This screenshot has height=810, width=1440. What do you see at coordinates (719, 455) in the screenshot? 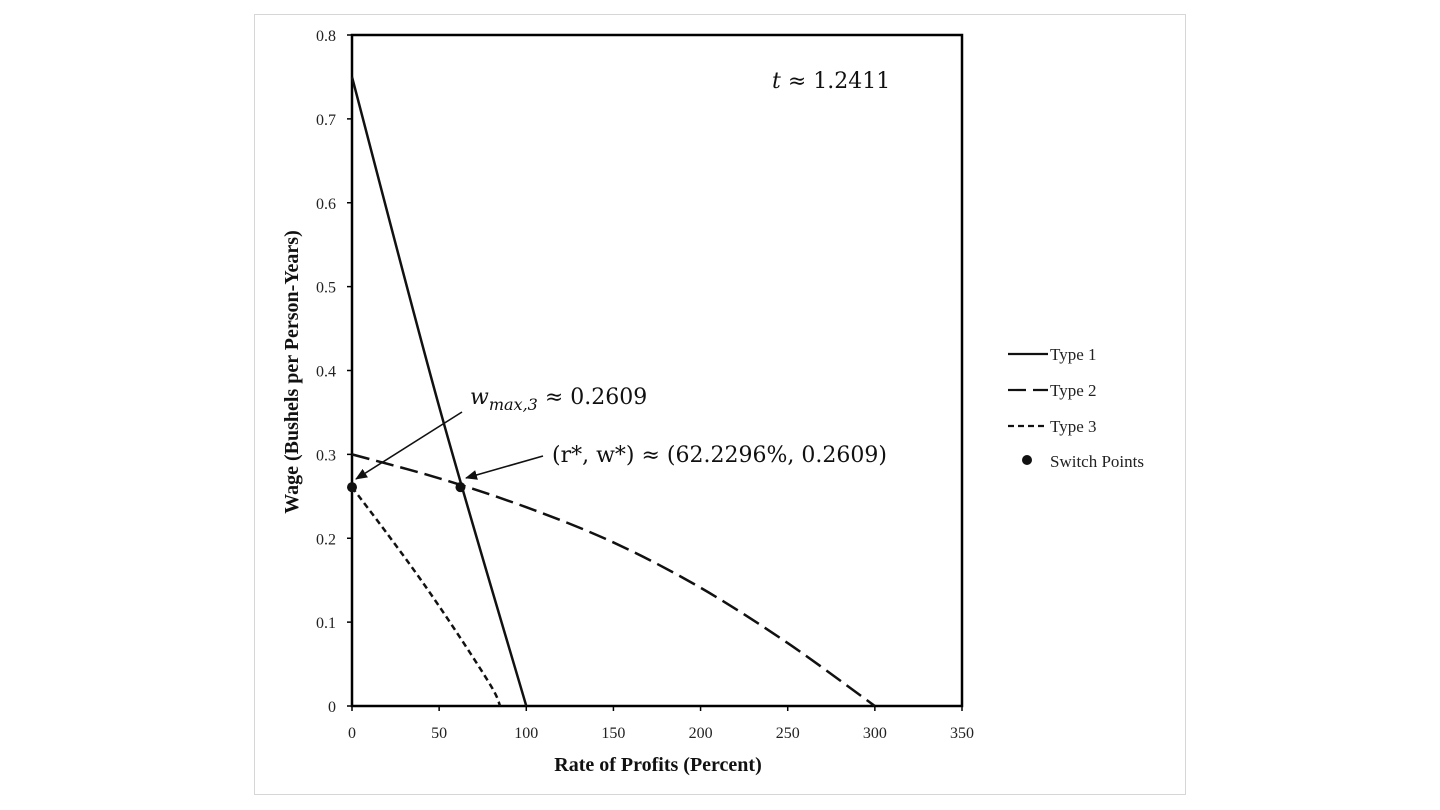
I see `annotation-switch-point: (r*, w*) ≈ (62.2296%, 0.2609)` at bounding box center [719, 455].